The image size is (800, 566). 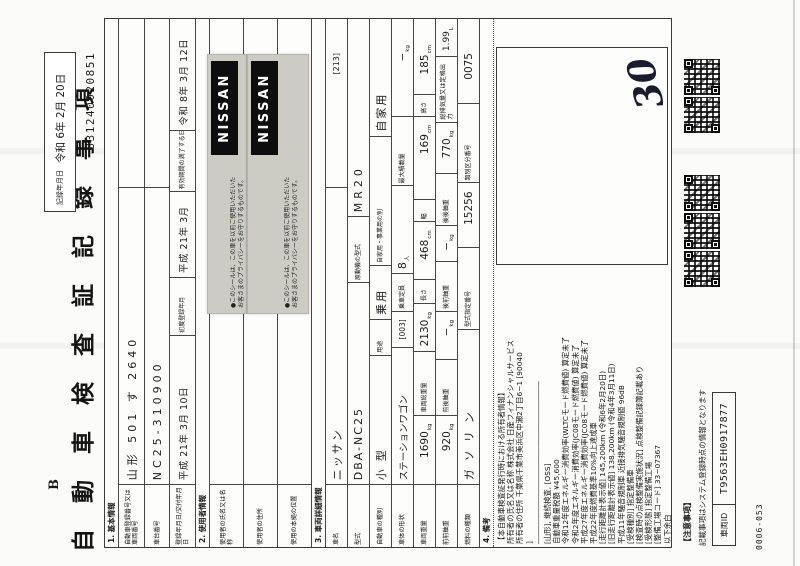 What do you see at coordinates (468, 143) in the screenshot?
I see `category-number-label: 類別区分番号` at bounding box center [468, 143].